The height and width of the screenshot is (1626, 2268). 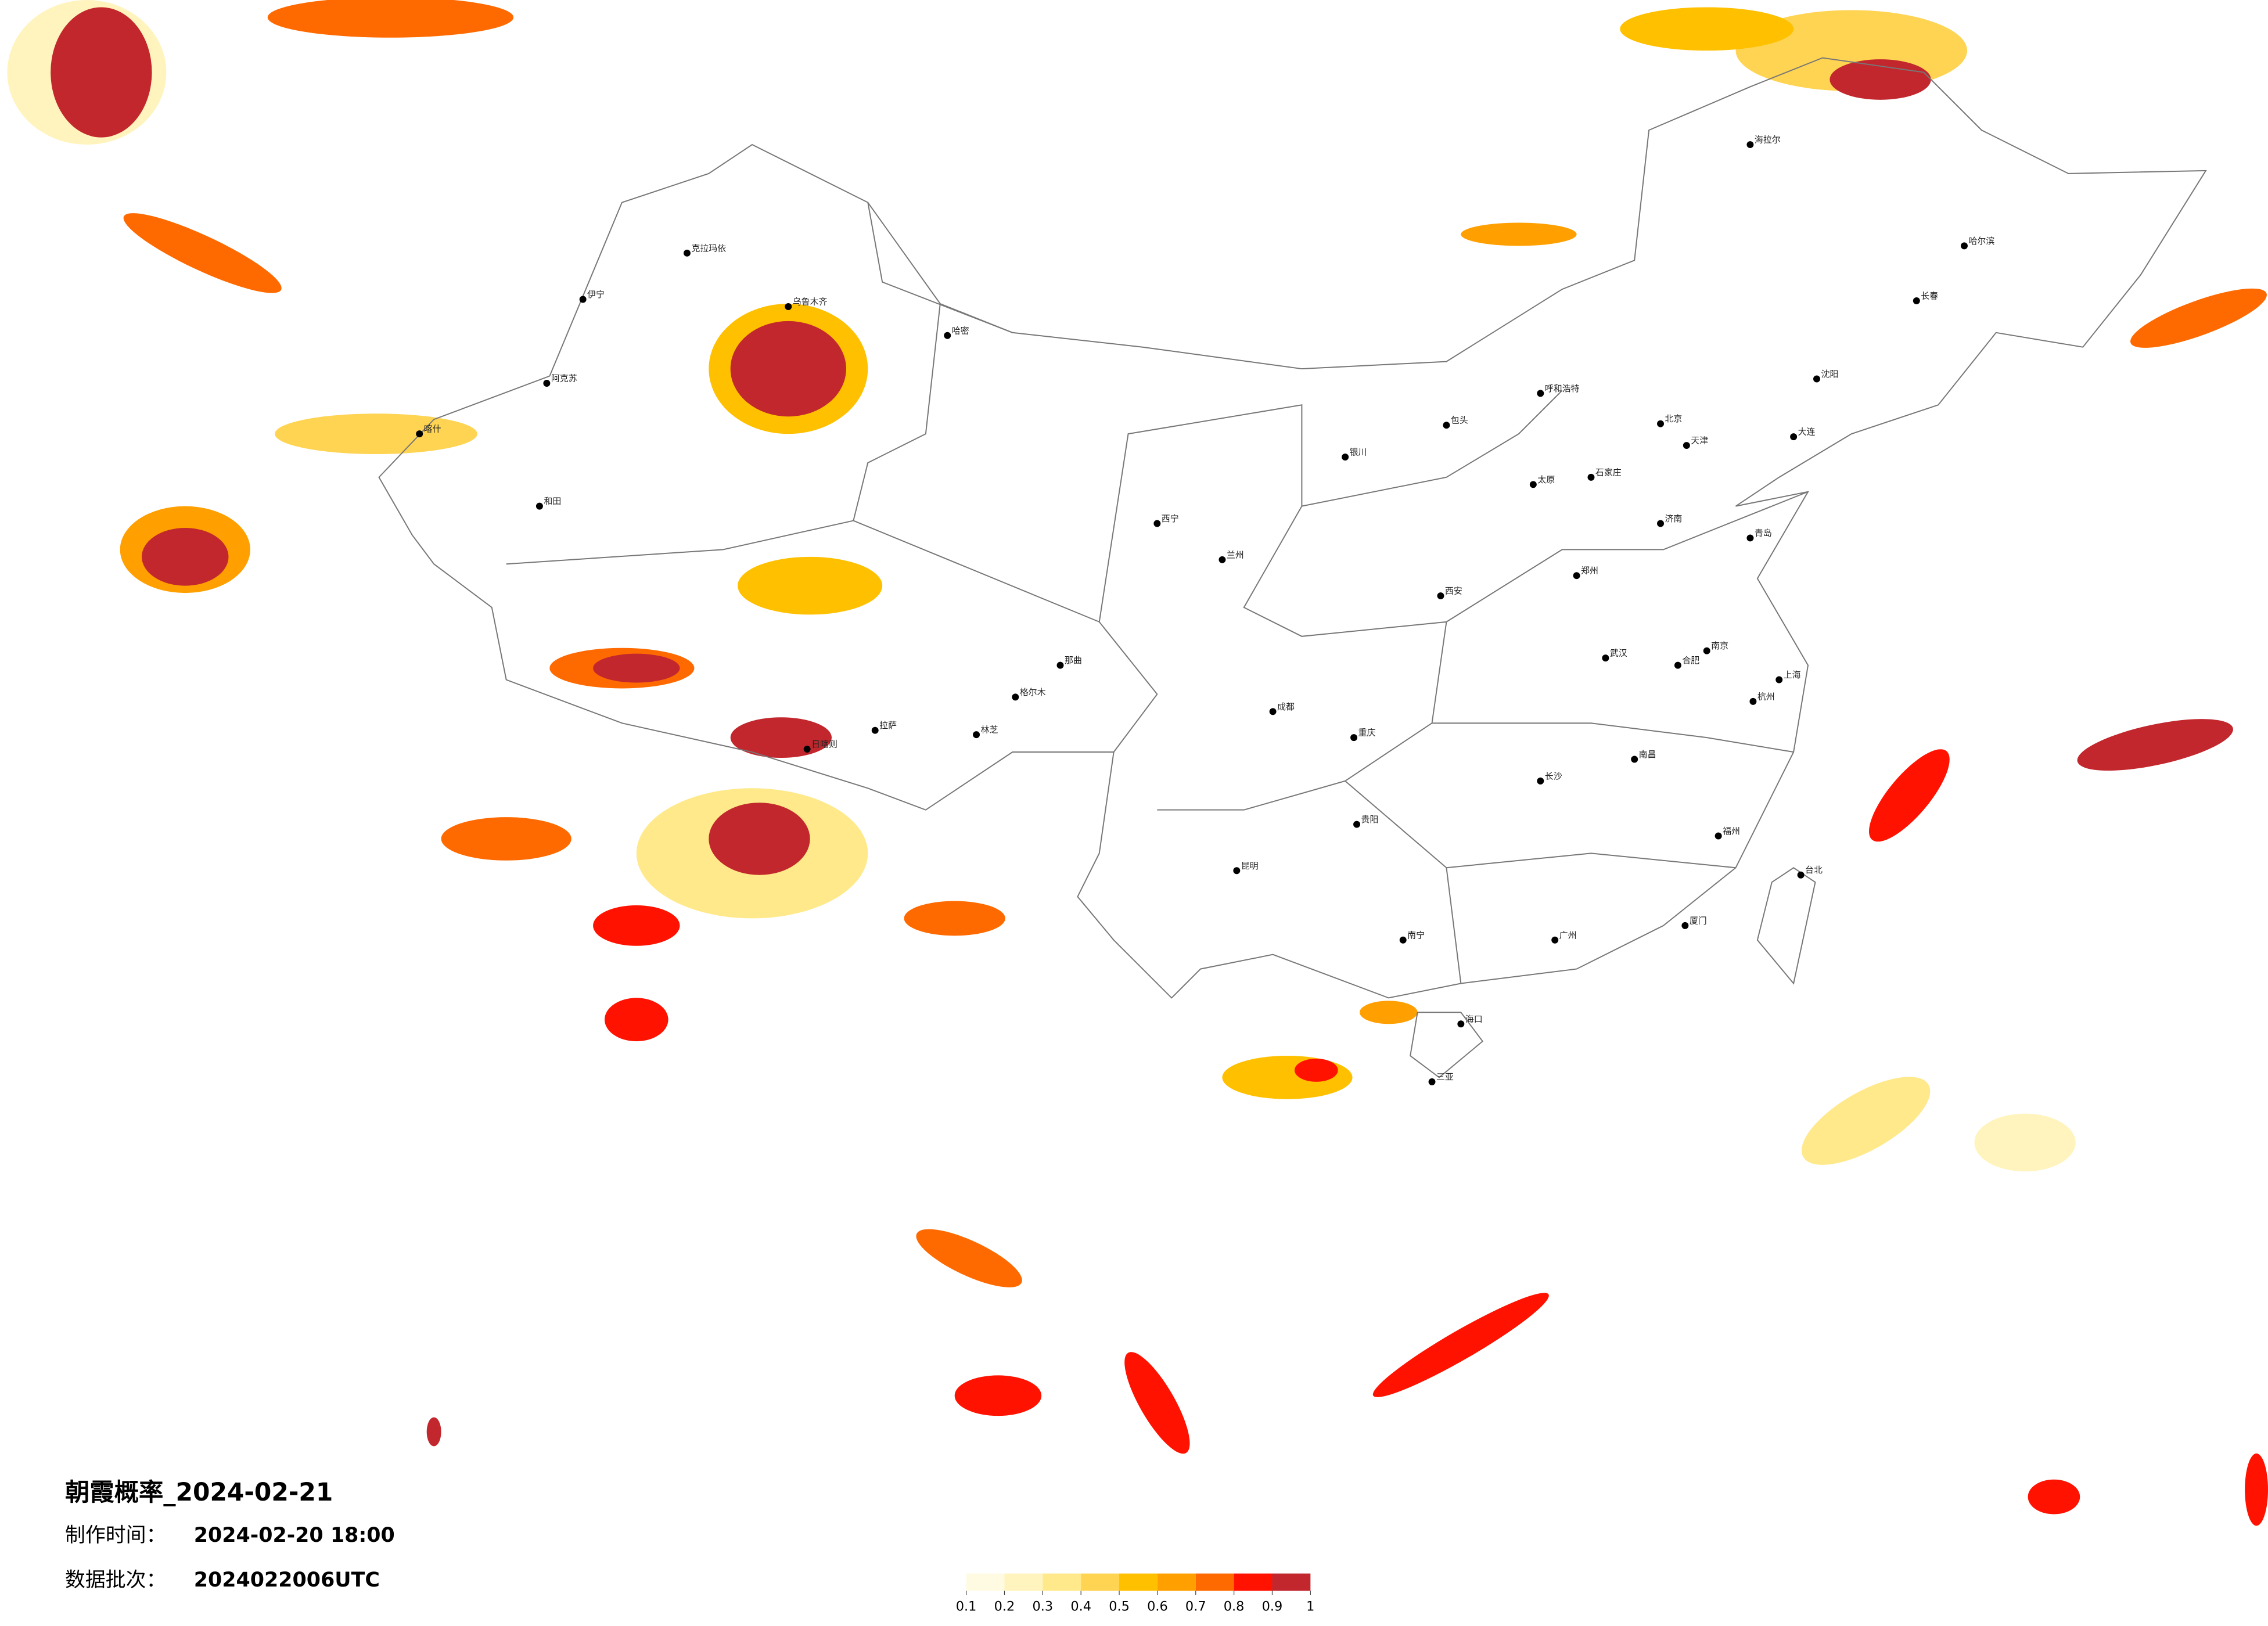 What do you see at coordinates (1459, 420) in the screenshot?
I see `city-label: 包头` at bounding box center [1459, 420].